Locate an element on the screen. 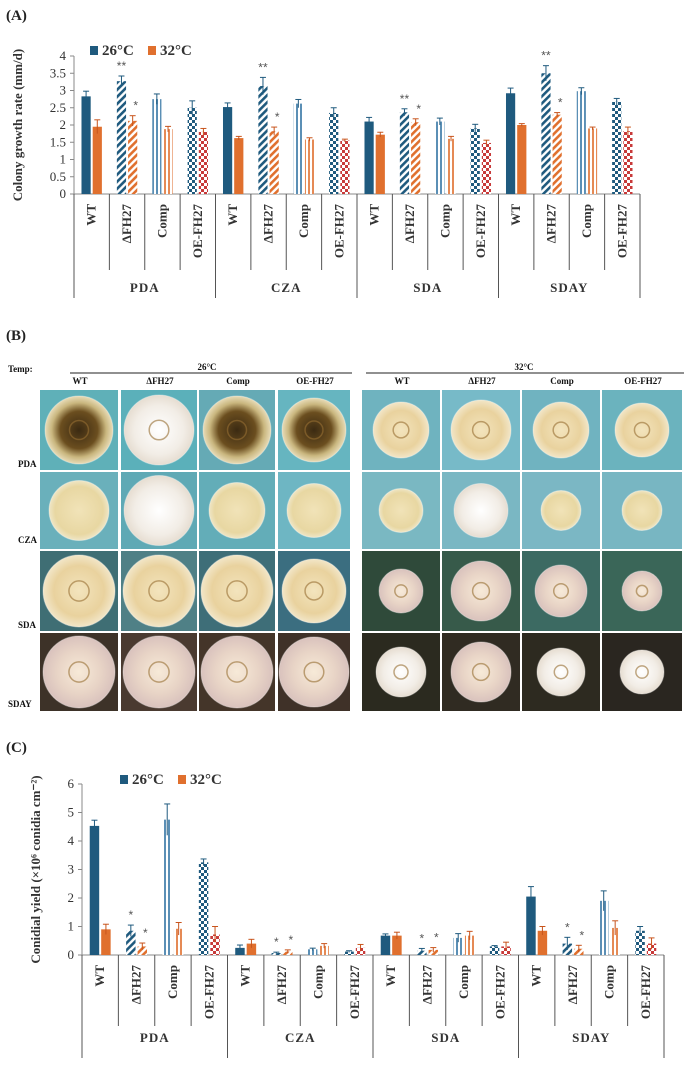  panel-c-label: (C) is located at coordinates (16, 748).